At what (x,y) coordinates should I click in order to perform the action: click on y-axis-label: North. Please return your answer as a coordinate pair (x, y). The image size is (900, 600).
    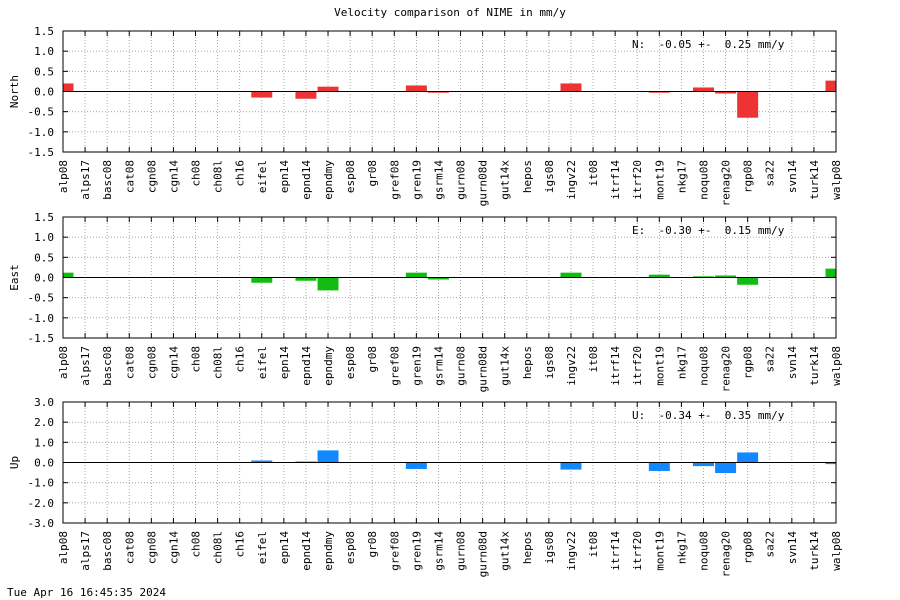
    Looking at the image, I should click on (14, 91).